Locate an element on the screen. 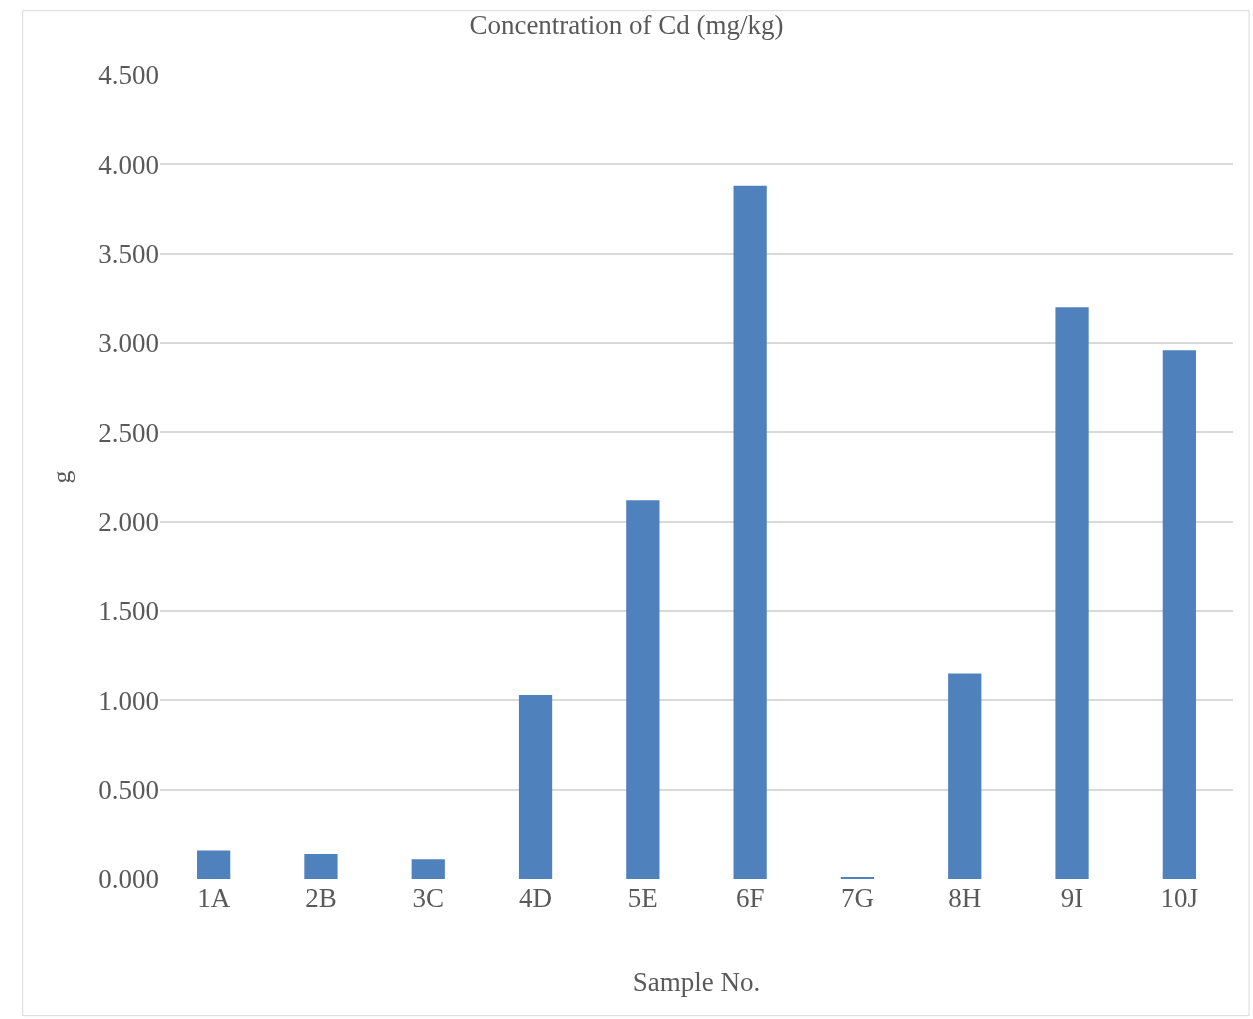 Image resolution: width=1253 pixels, height=1019 pixels. y-tick-label: 1.500 is located at coordinates (128, 611).